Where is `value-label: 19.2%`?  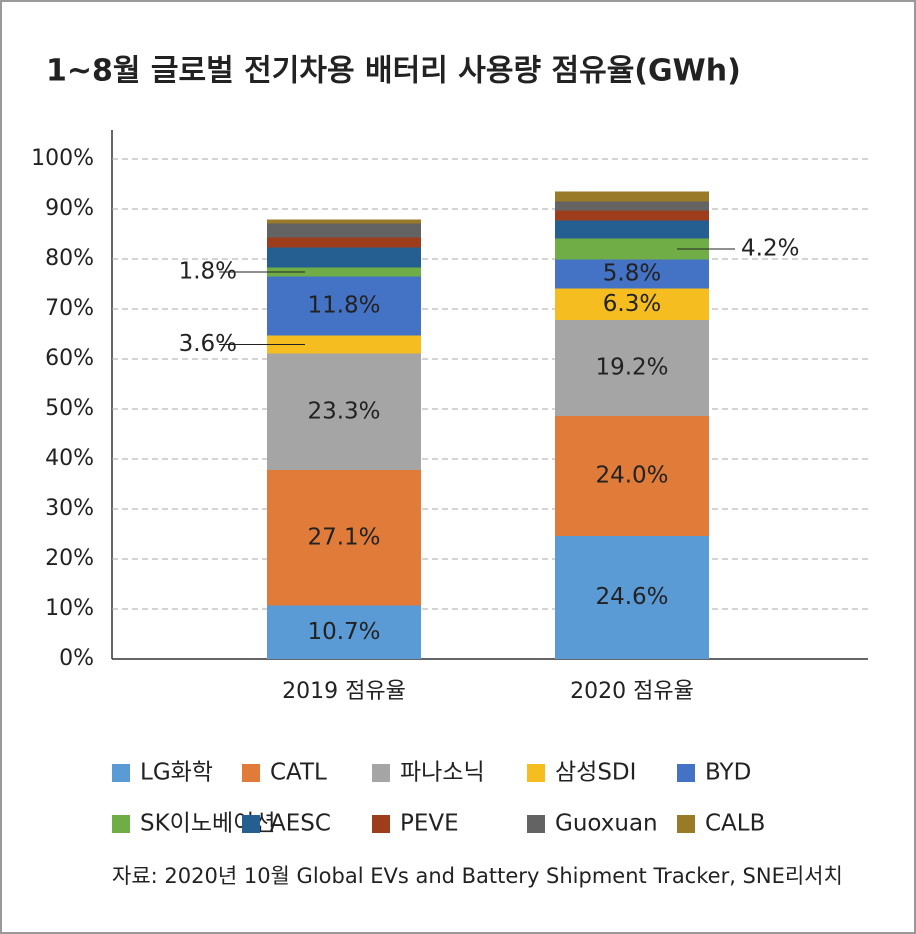 value-label: 19.2% is located at coordinates (631, 368).